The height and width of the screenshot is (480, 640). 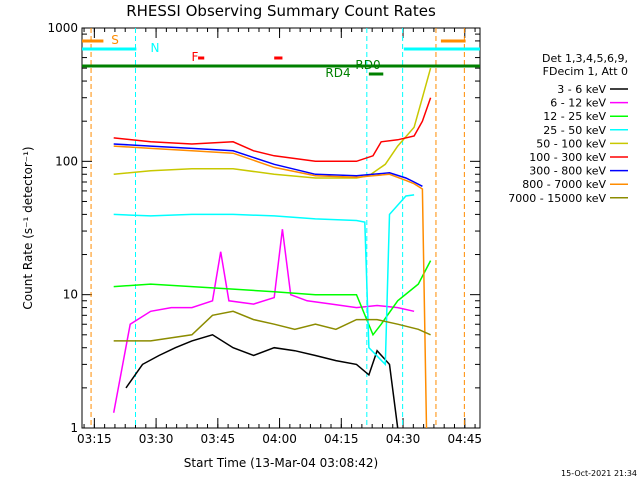 What do you see at coordinates (567, 171) in the screenshot?
I see `legend-entry-label: 300 - 800 keV` at bounding box center [567, 171].